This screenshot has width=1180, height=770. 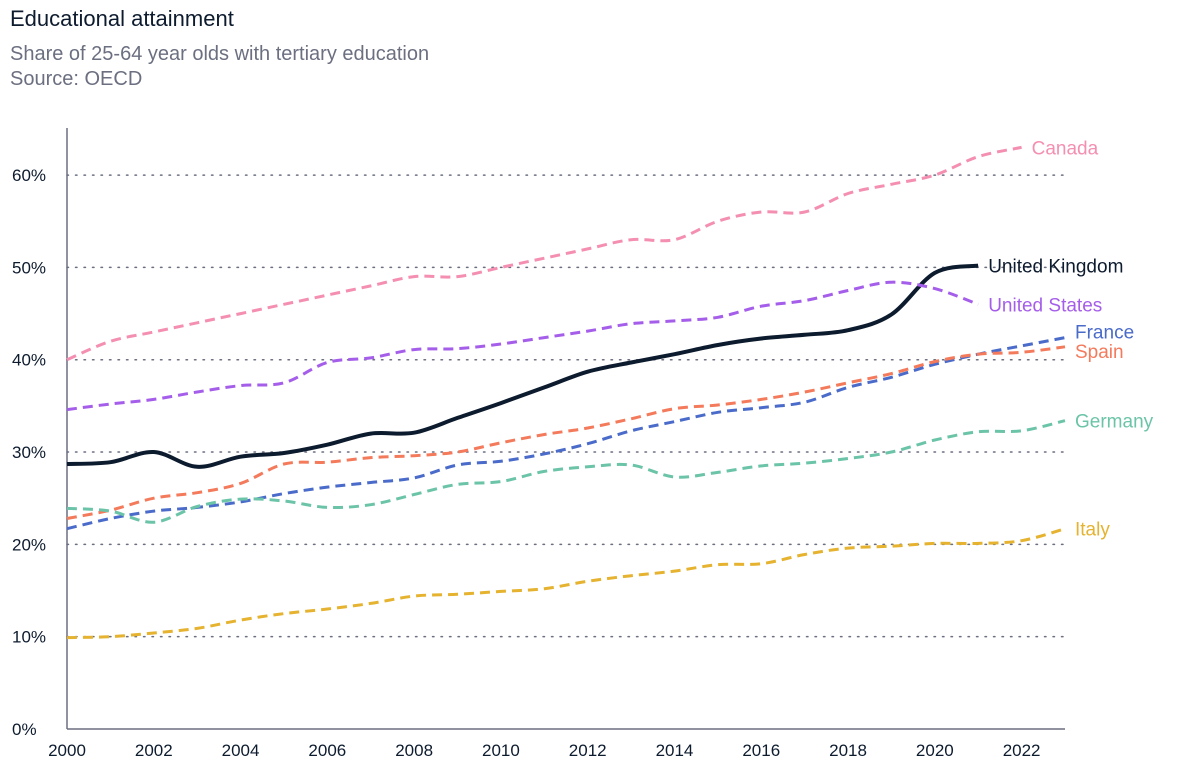 What do you see at coordinates (566, 583) in the screenshot?
I see `series-line-italy` at bounding box center [566, 583].